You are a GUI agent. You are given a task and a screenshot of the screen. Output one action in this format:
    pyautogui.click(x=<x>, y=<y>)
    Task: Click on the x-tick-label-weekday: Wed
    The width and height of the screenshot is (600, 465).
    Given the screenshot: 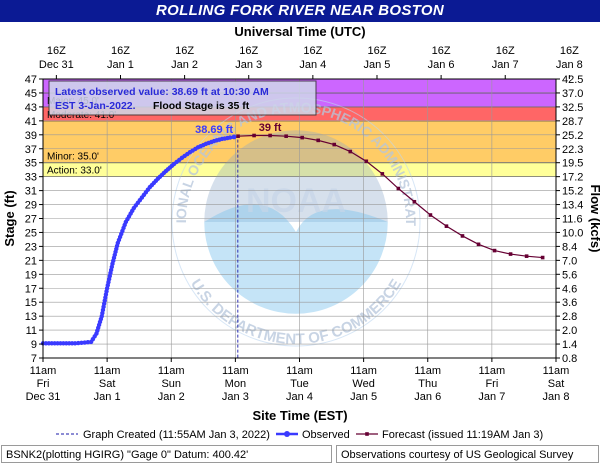 What is the action you would take?
    pyautogui.click(x=363, y=384)
    